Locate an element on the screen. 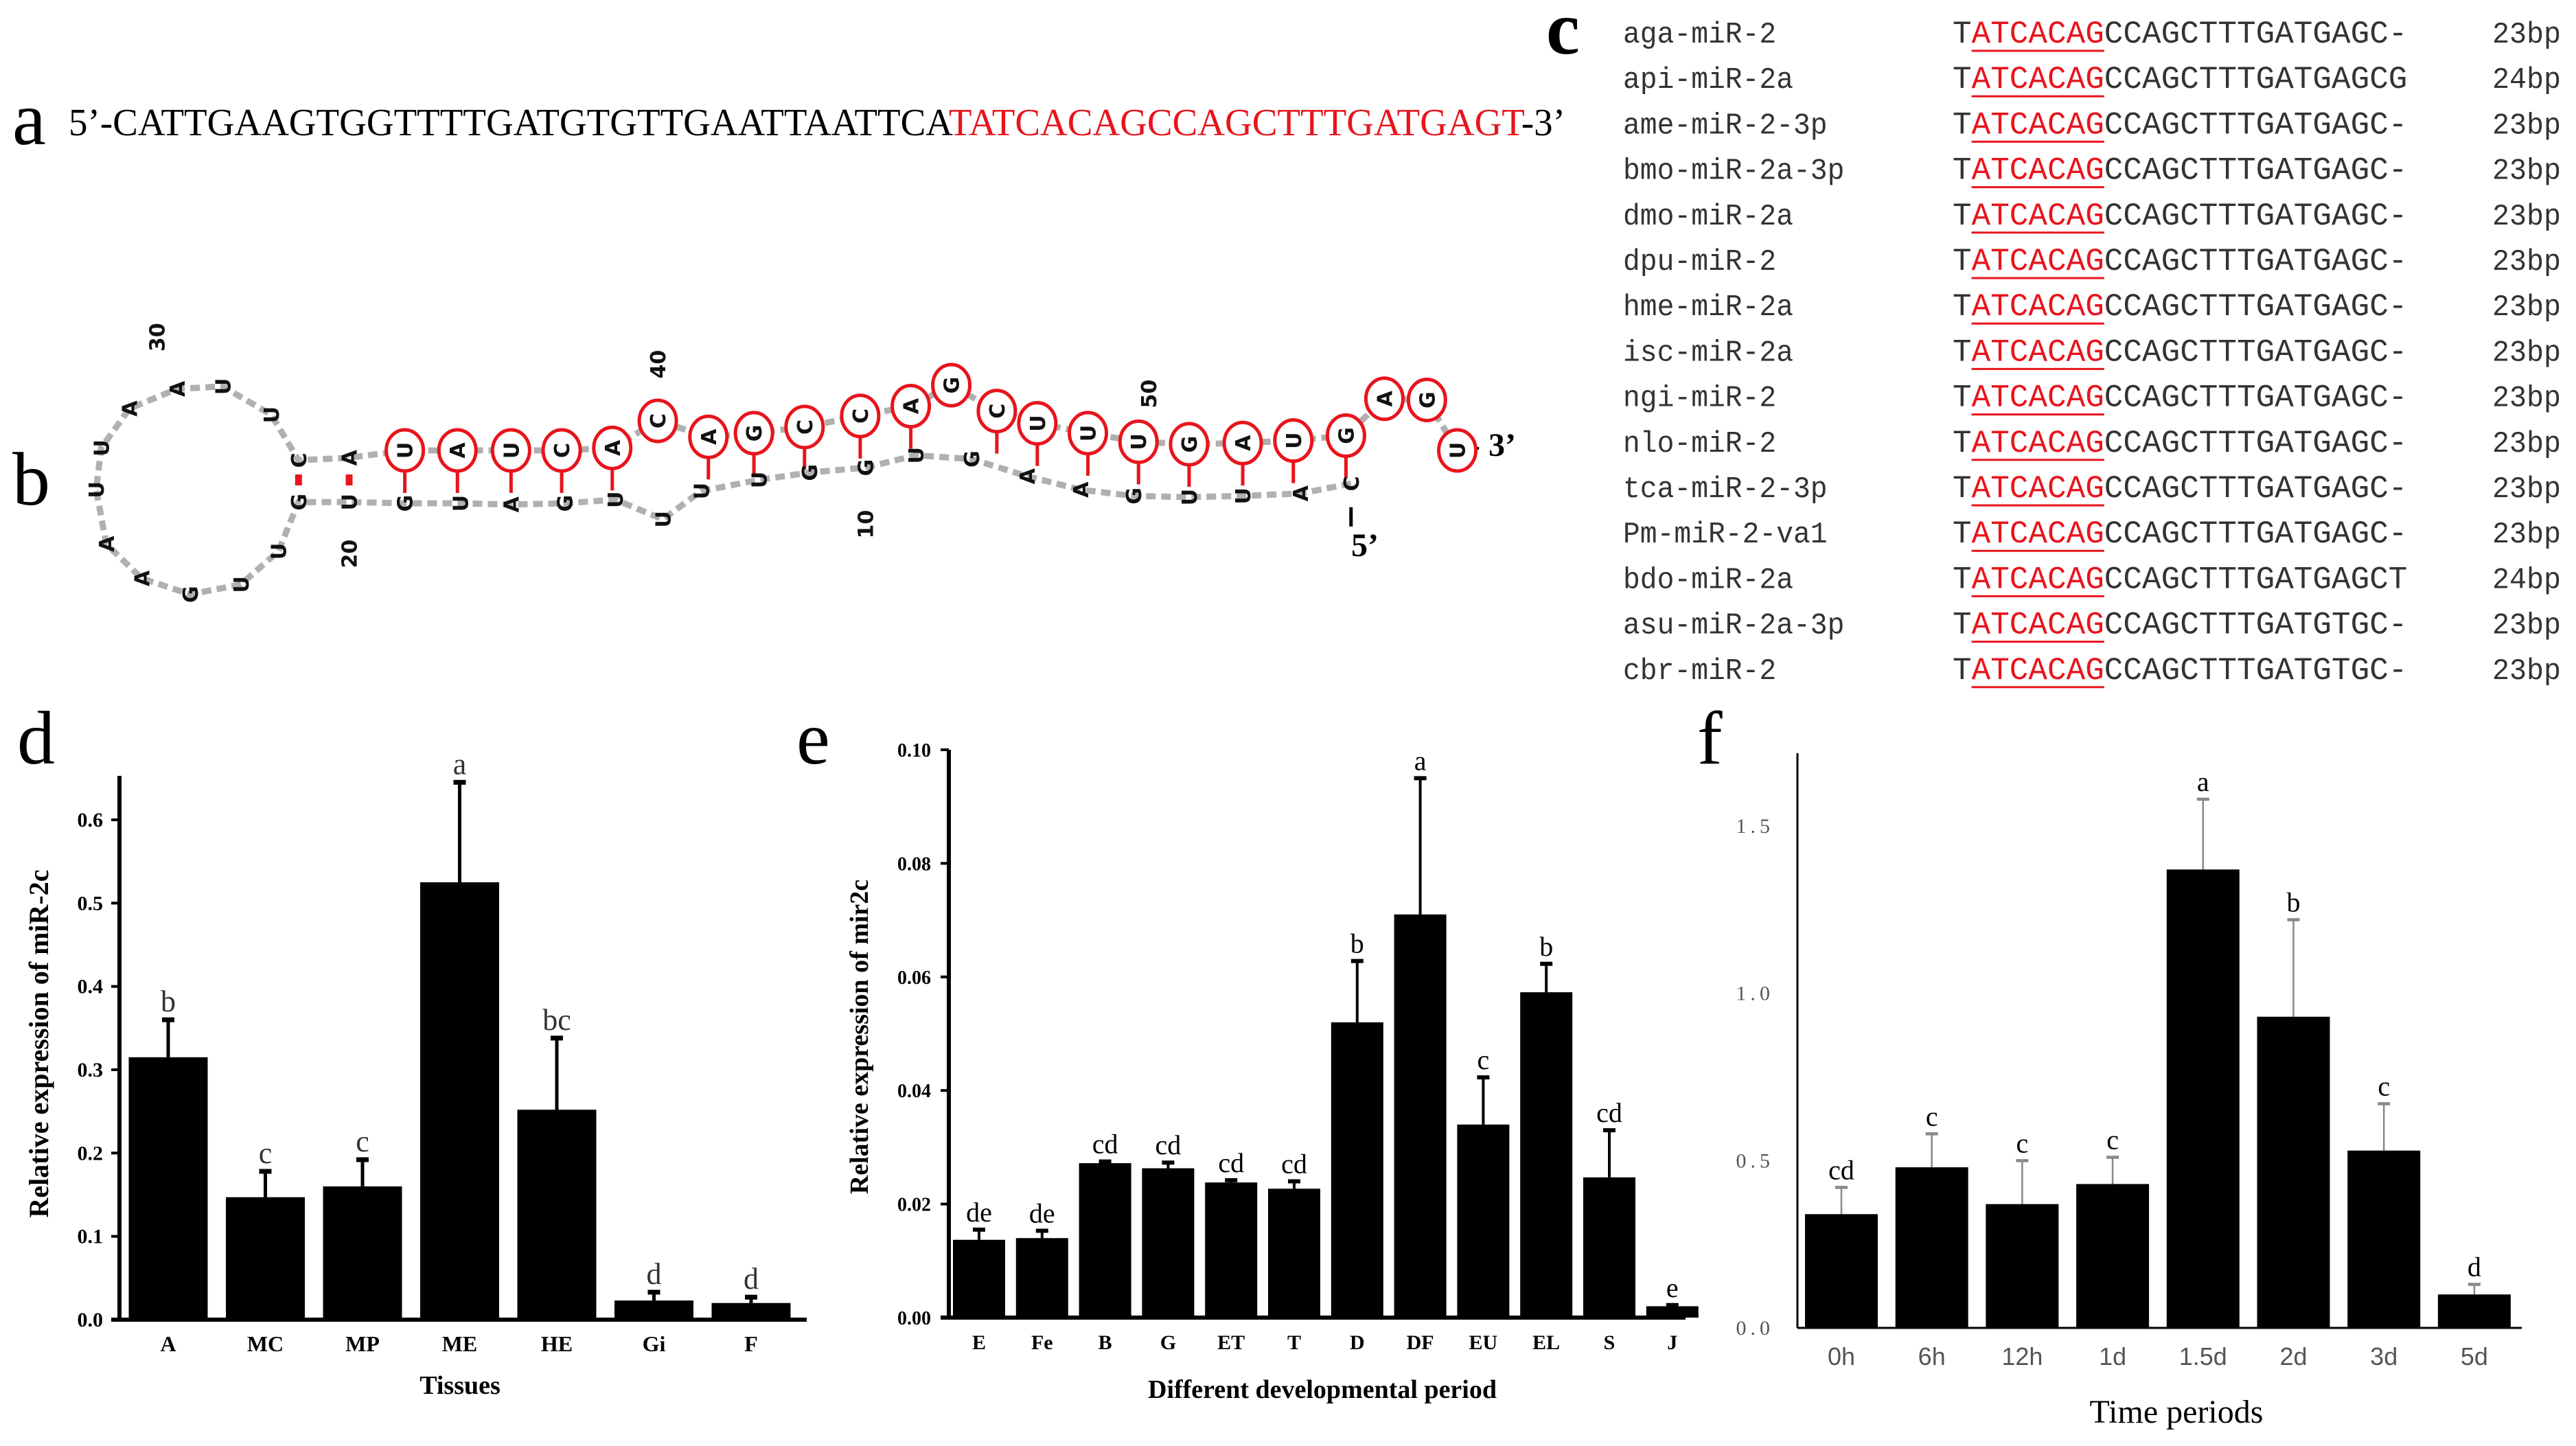 This screenshot has width=2576, height=1446. position-label: 10 is located at coordinates (866, 524).